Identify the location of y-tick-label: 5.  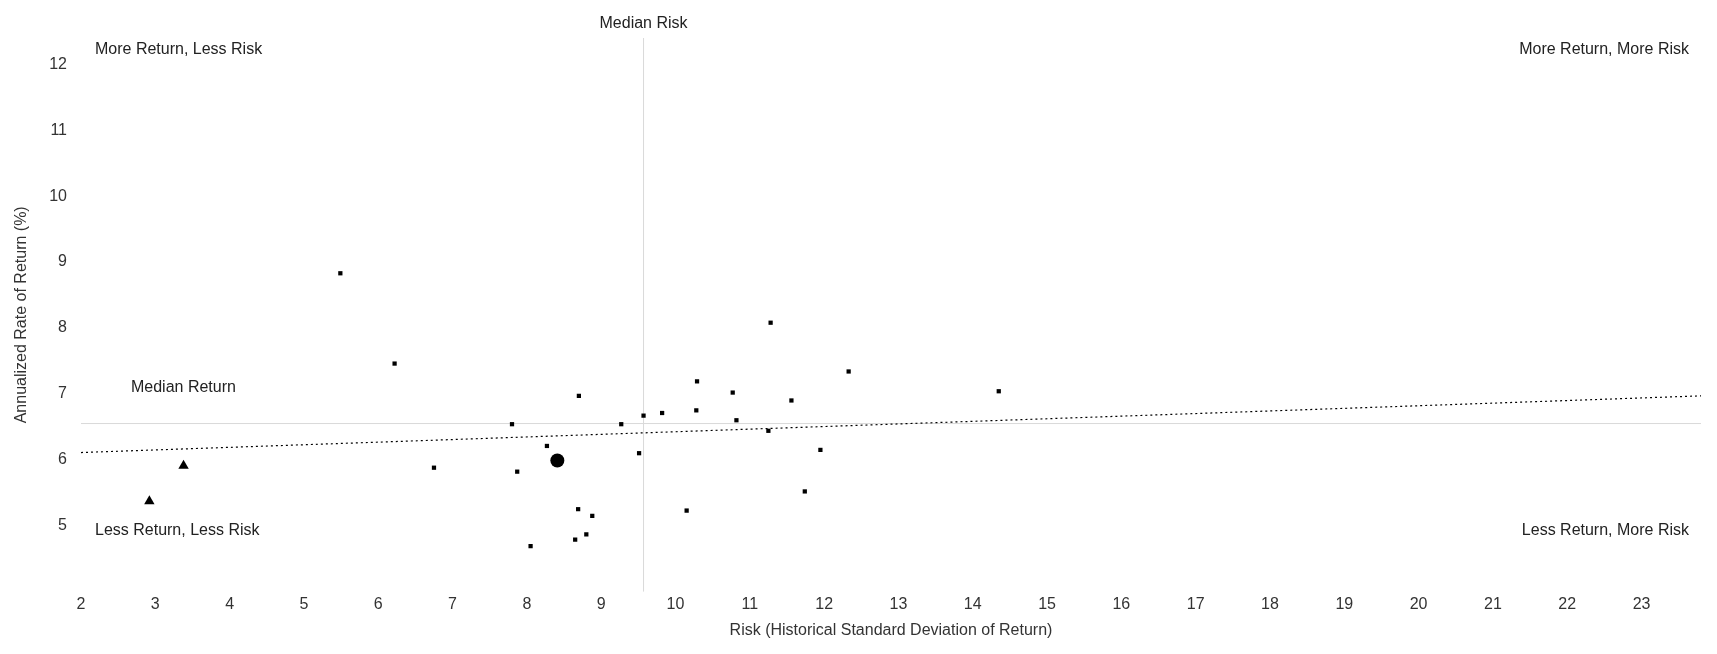
(63, 525).